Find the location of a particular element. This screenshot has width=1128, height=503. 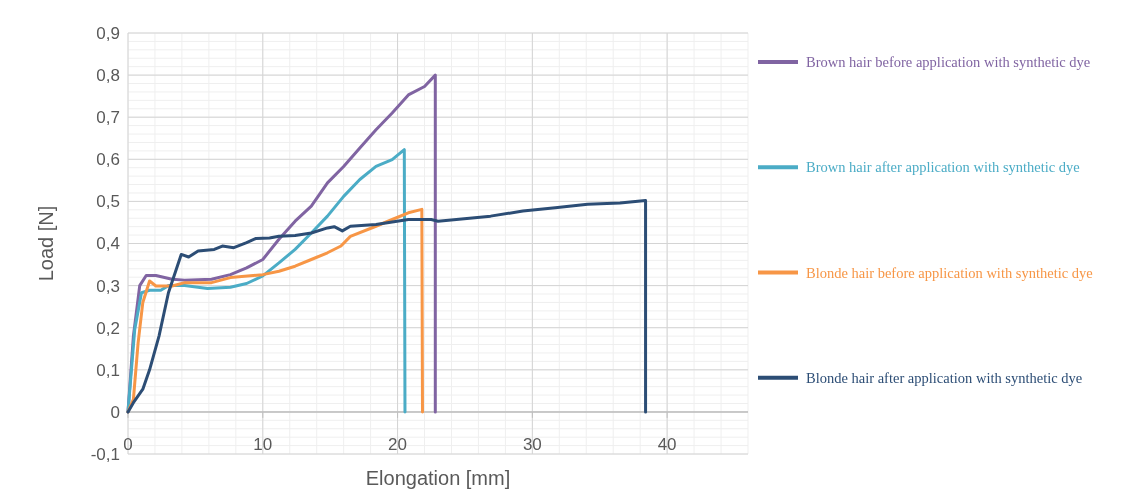

x-tick-label: 0 is located at coordinates (128, 444).